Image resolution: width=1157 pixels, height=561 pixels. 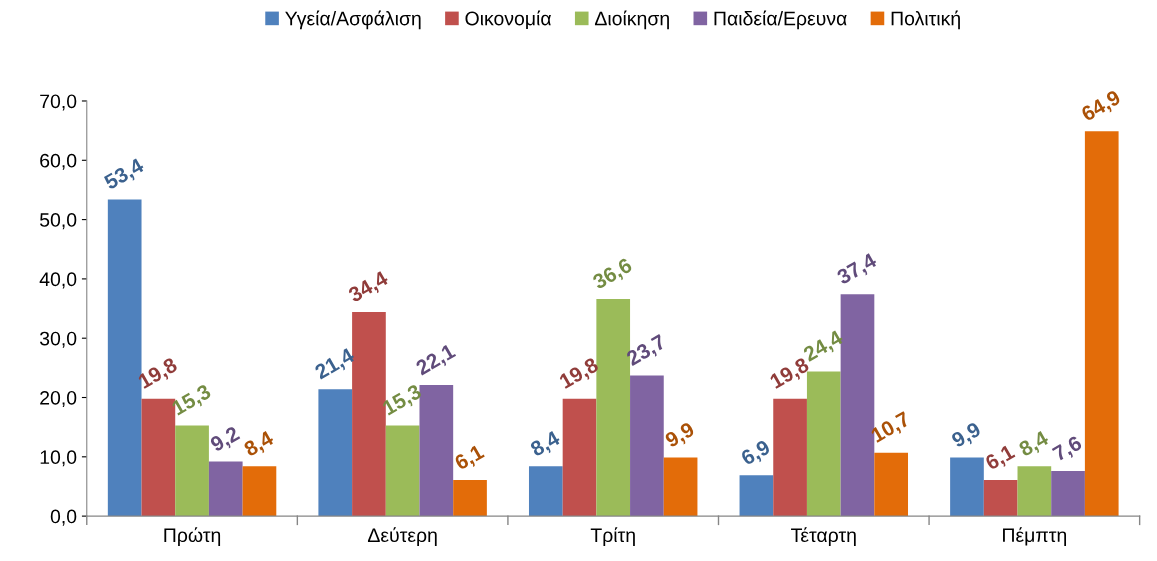 What do you see at coordinates (1068, 450) in the screenshot?
I see `data-label: 7,6` at bounding box center [1068, 450].